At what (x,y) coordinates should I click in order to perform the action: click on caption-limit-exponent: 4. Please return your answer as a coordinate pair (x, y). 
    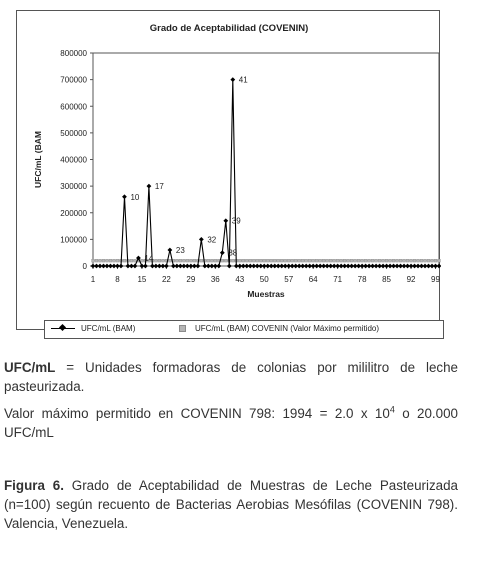
    Looking at the image, I should click on (392, 409).